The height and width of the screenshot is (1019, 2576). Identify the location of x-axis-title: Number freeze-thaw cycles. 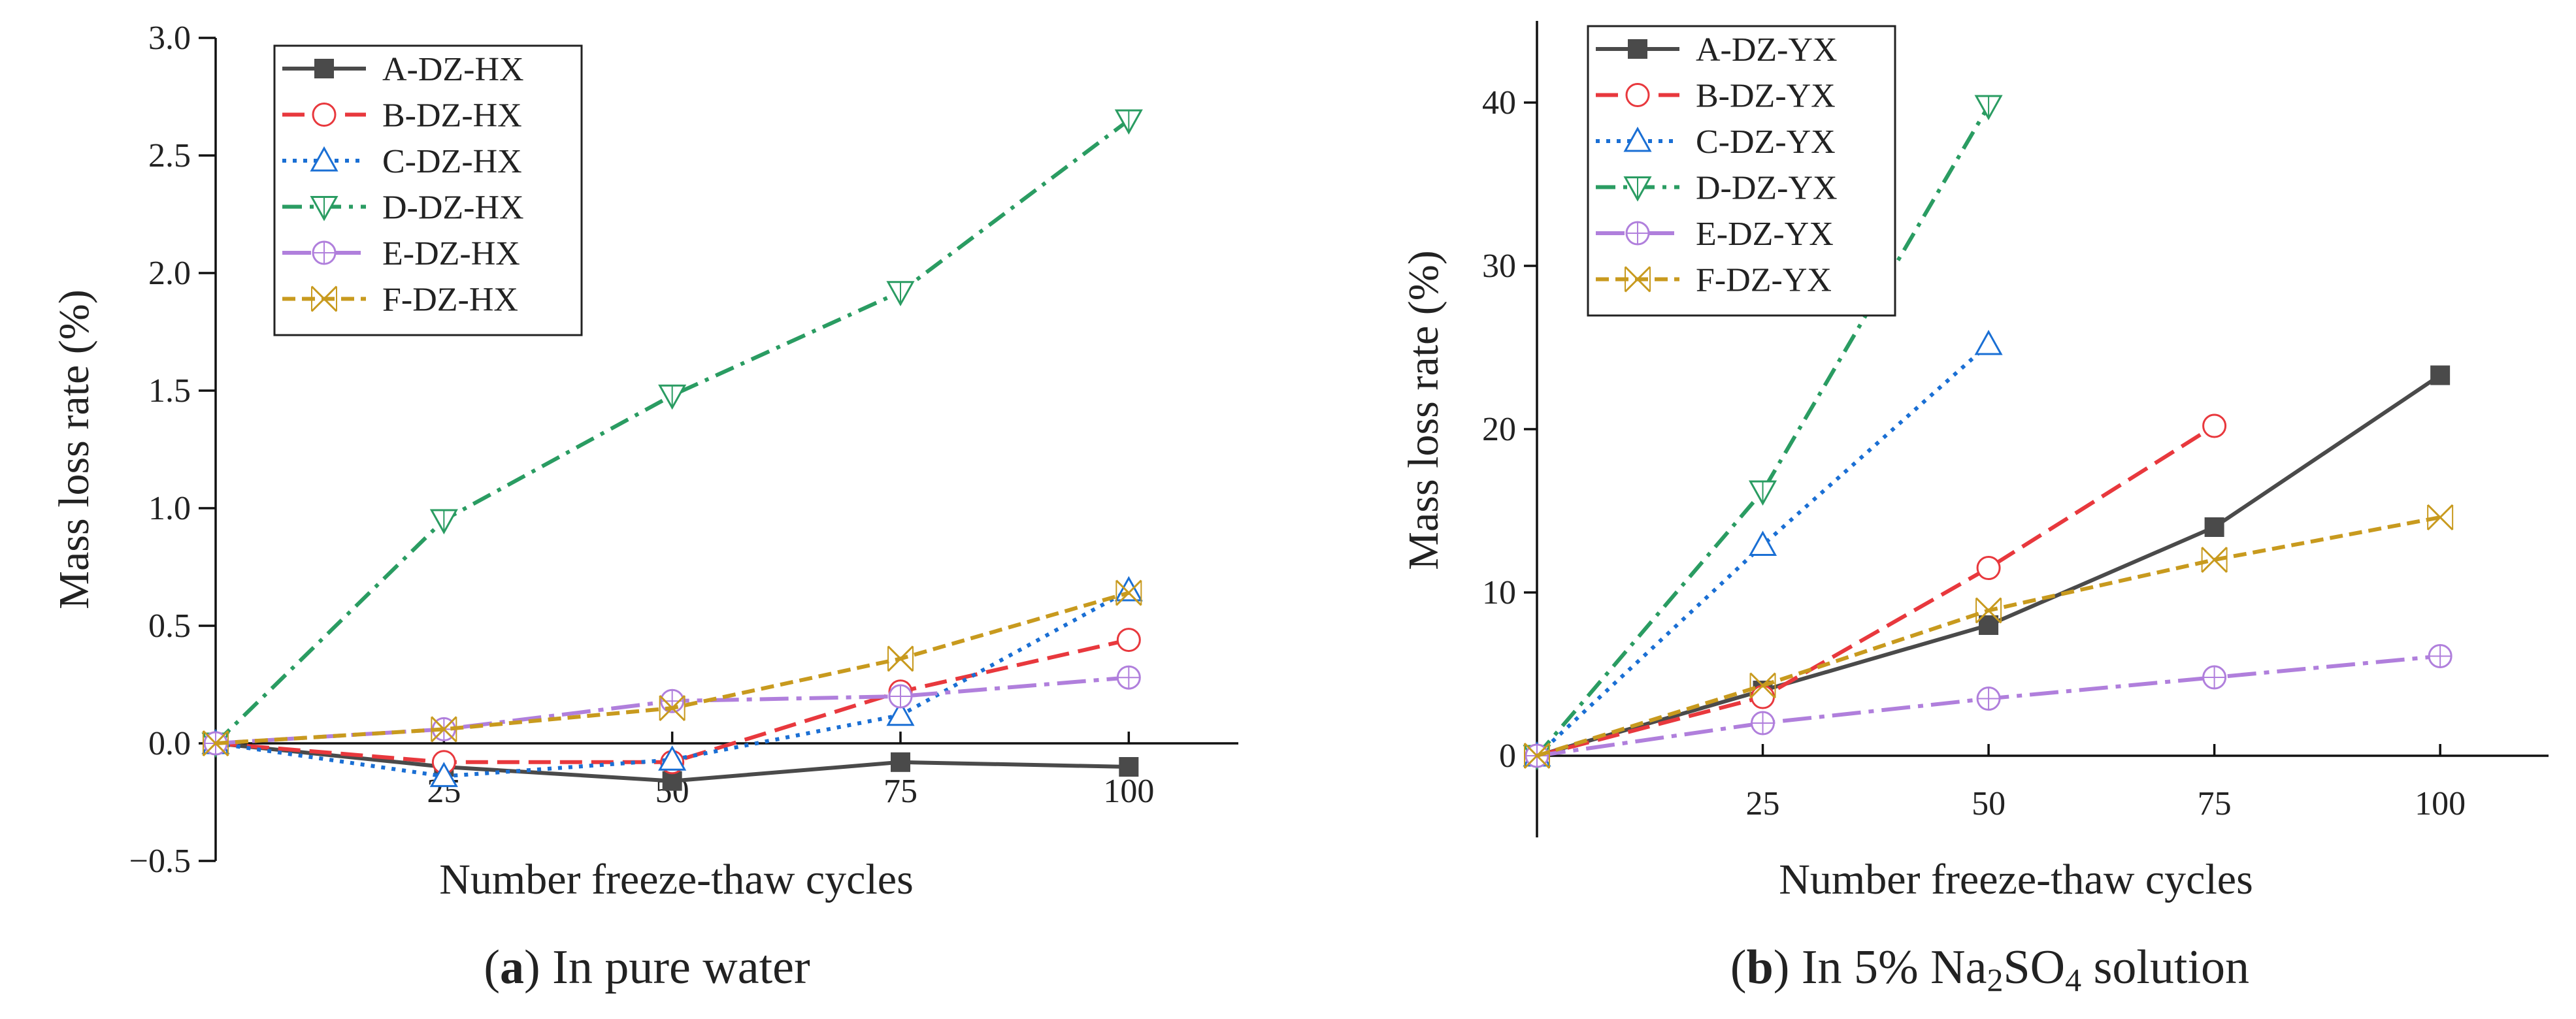
(2016, 879).